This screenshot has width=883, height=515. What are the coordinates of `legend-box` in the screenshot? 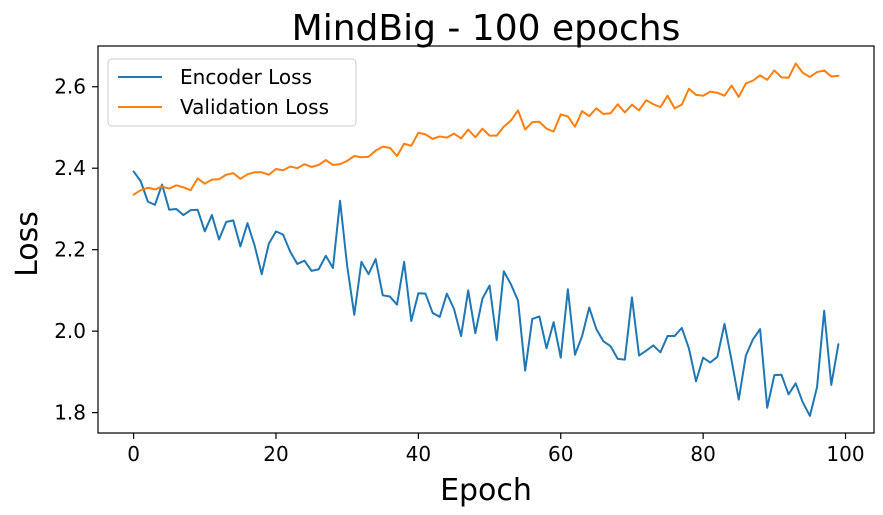 It's located at (232, 92).